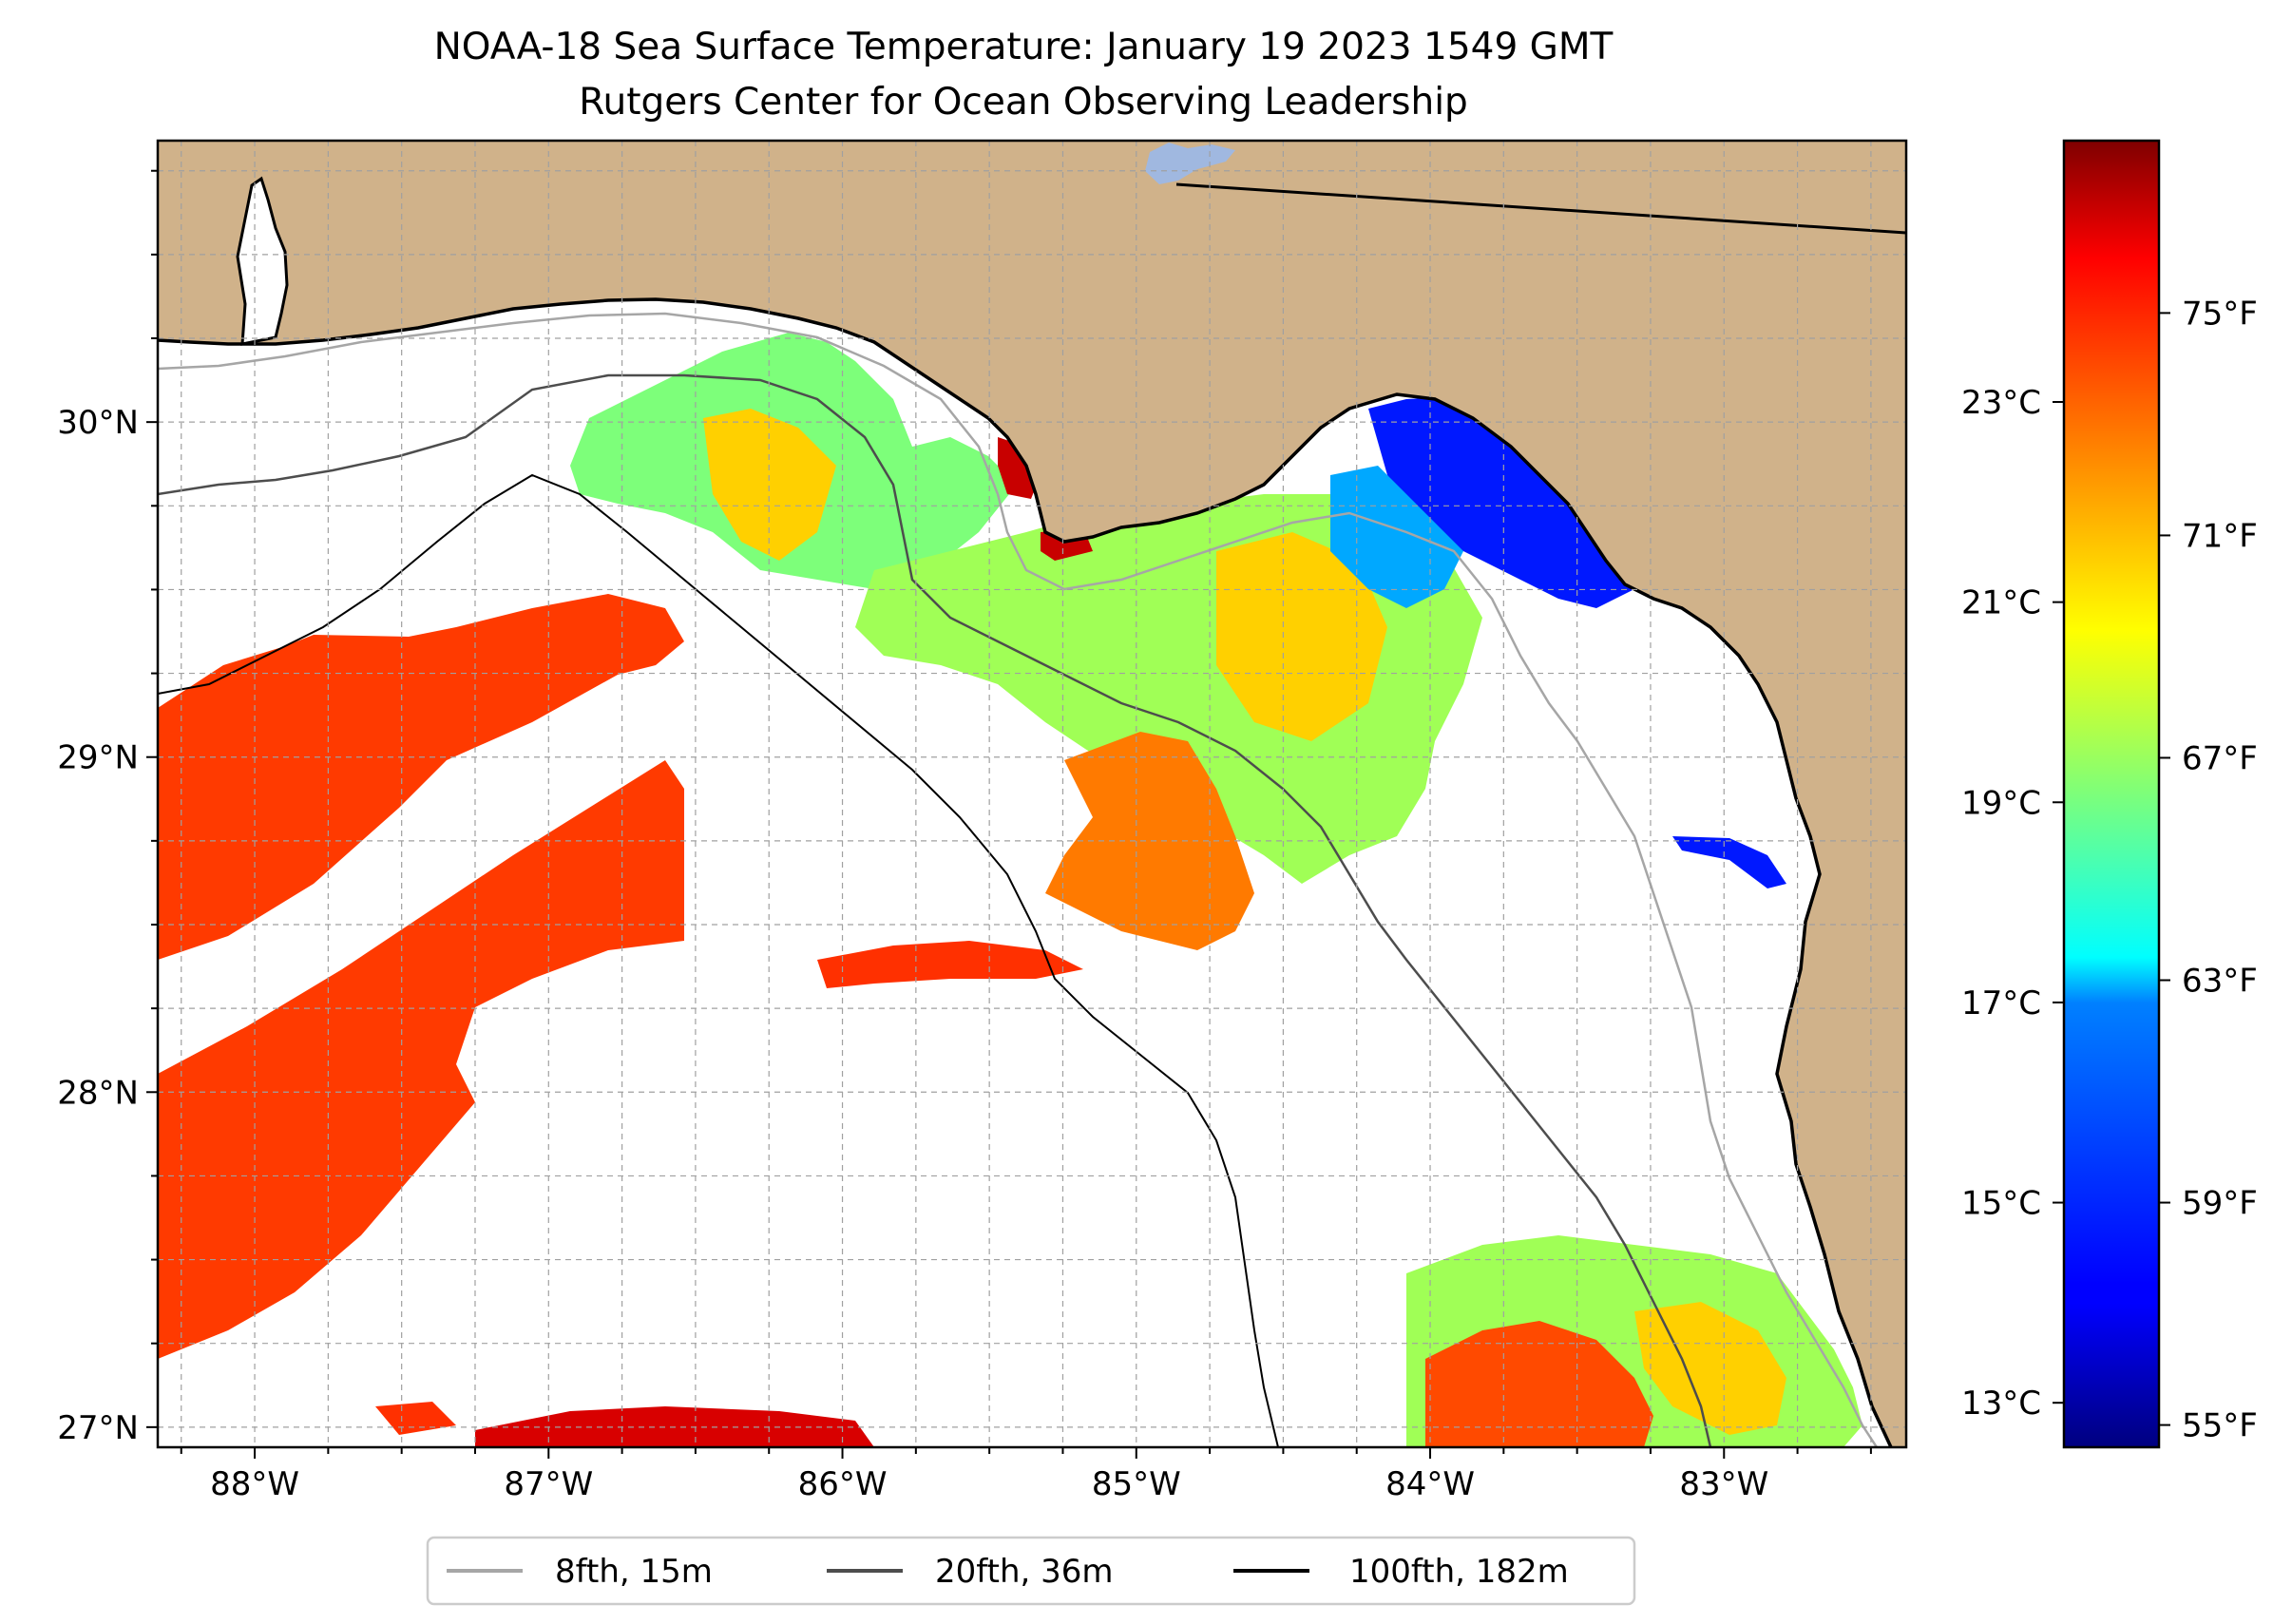 This screenshot has height=1624, width=2292. Describe the element at coordinates (2220, 536) in the screenshot. I see `colorbar-label-f: 71°F` at that location.